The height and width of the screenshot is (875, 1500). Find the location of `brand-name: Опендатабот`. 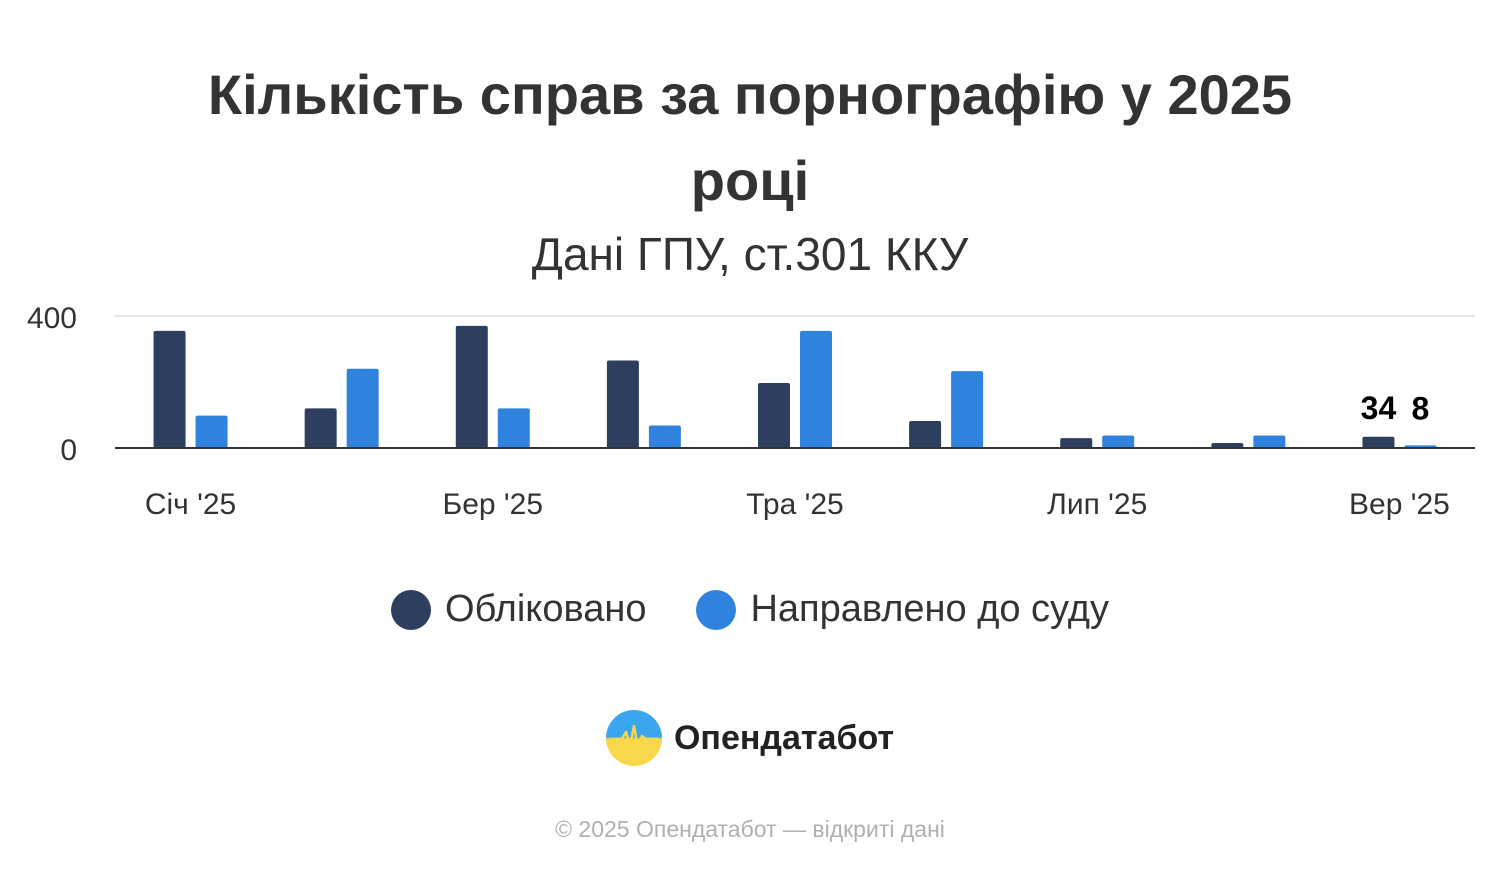

brand-name: Опендатабот is located at coordinates (784, 737).